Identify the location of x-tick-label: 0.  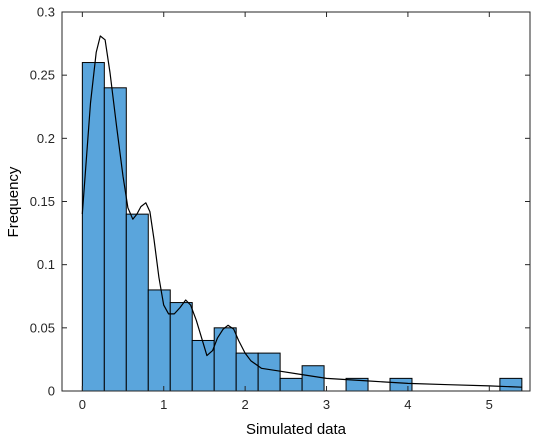
(82, 404).